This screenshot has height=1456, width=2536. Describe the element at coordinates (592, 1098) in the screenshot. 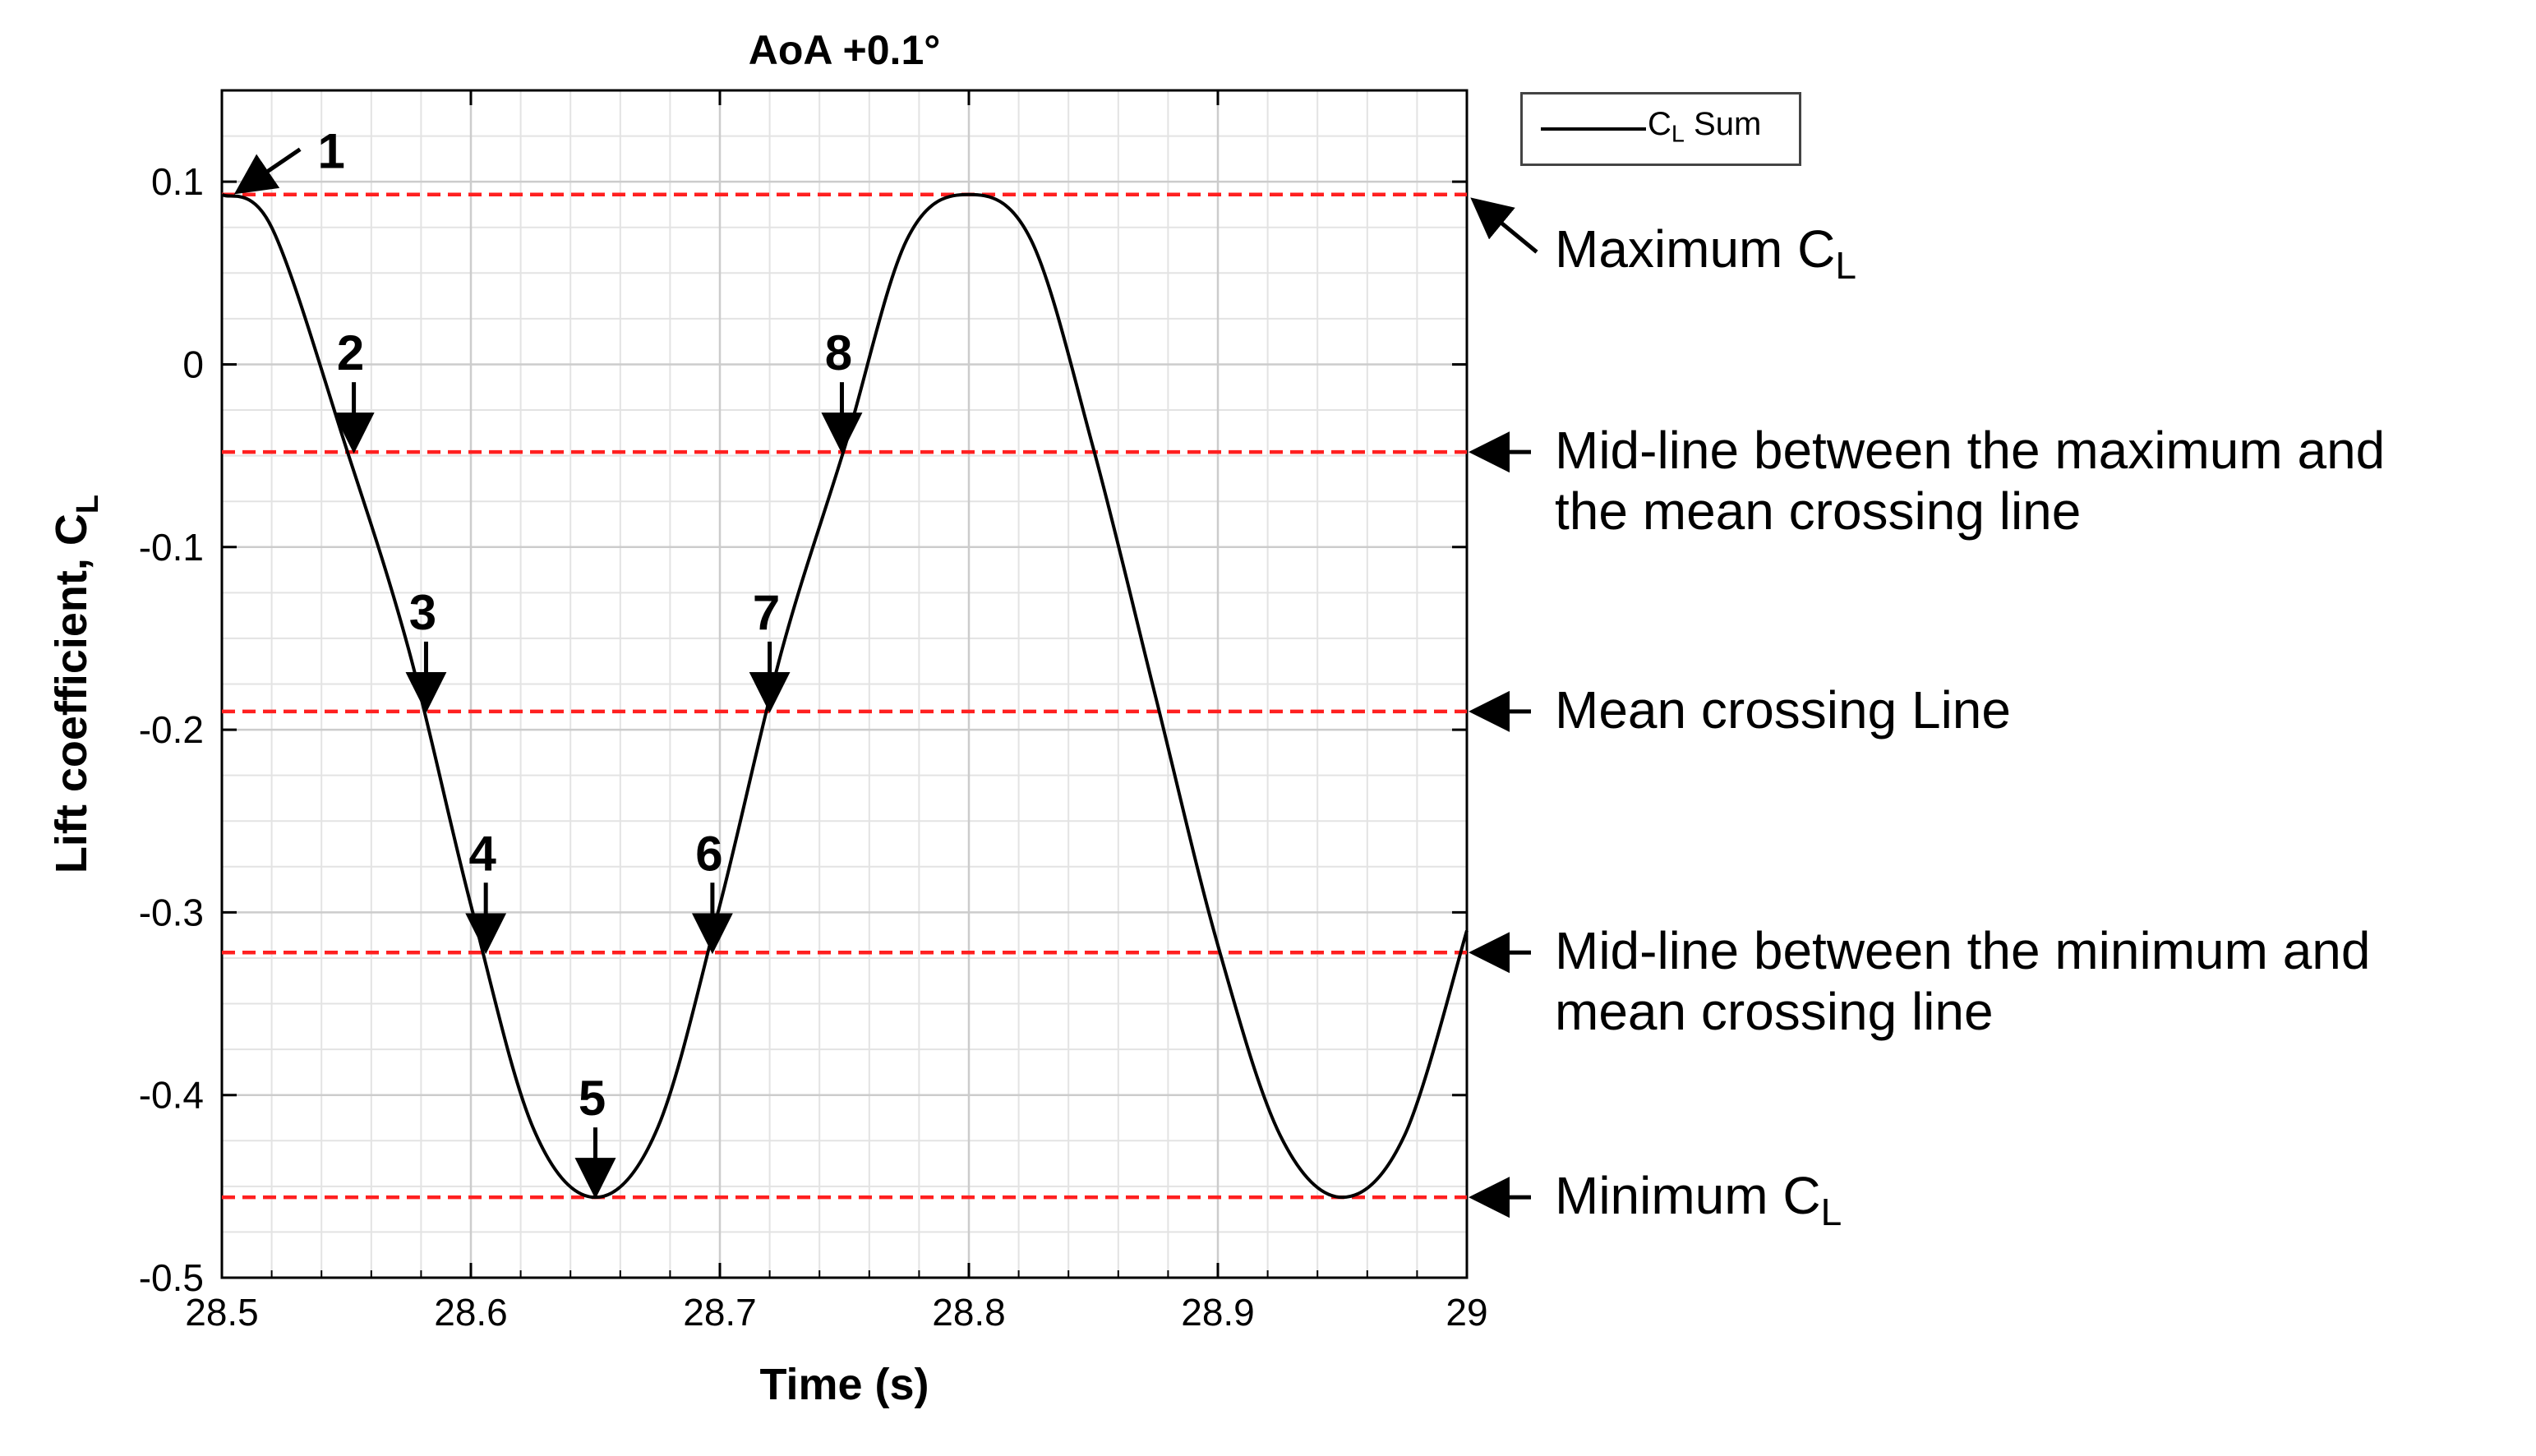

I see `annotation-label-5: 5` at that location.